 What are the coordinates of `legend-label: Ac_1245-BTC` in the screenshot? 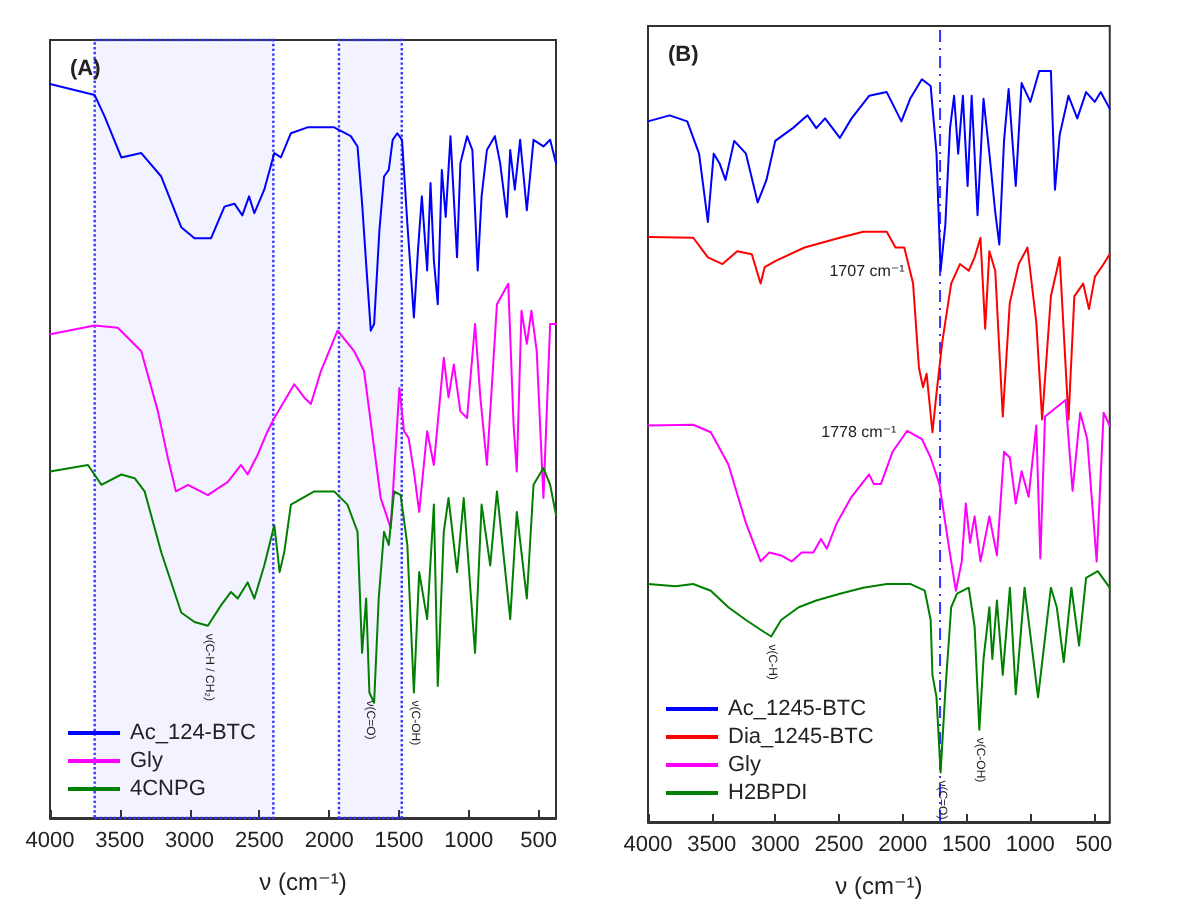 It's located at (797, 709).